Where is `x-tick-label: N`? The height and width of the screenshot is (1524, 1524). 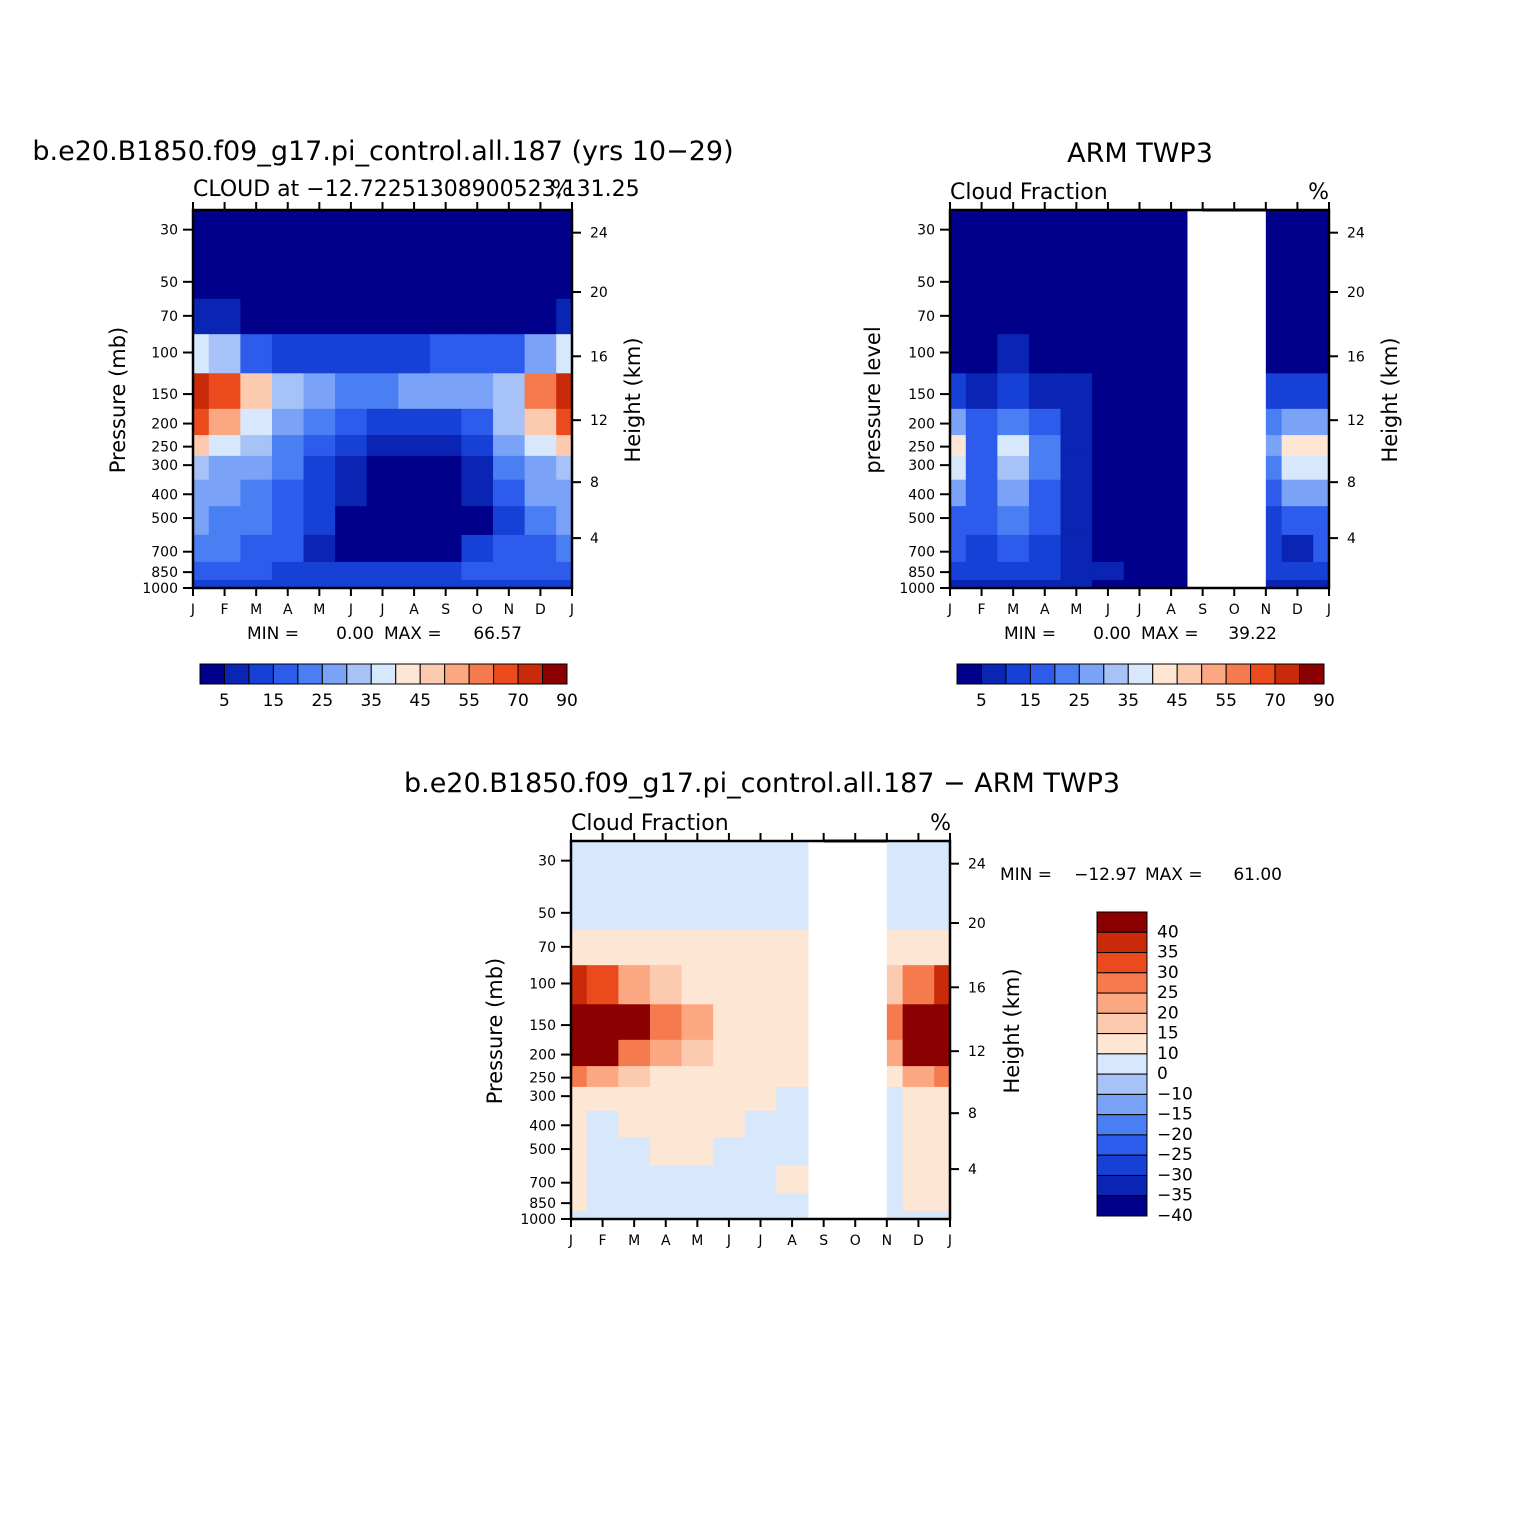 x-tick-label: N is located at coordinates (1266, 610).